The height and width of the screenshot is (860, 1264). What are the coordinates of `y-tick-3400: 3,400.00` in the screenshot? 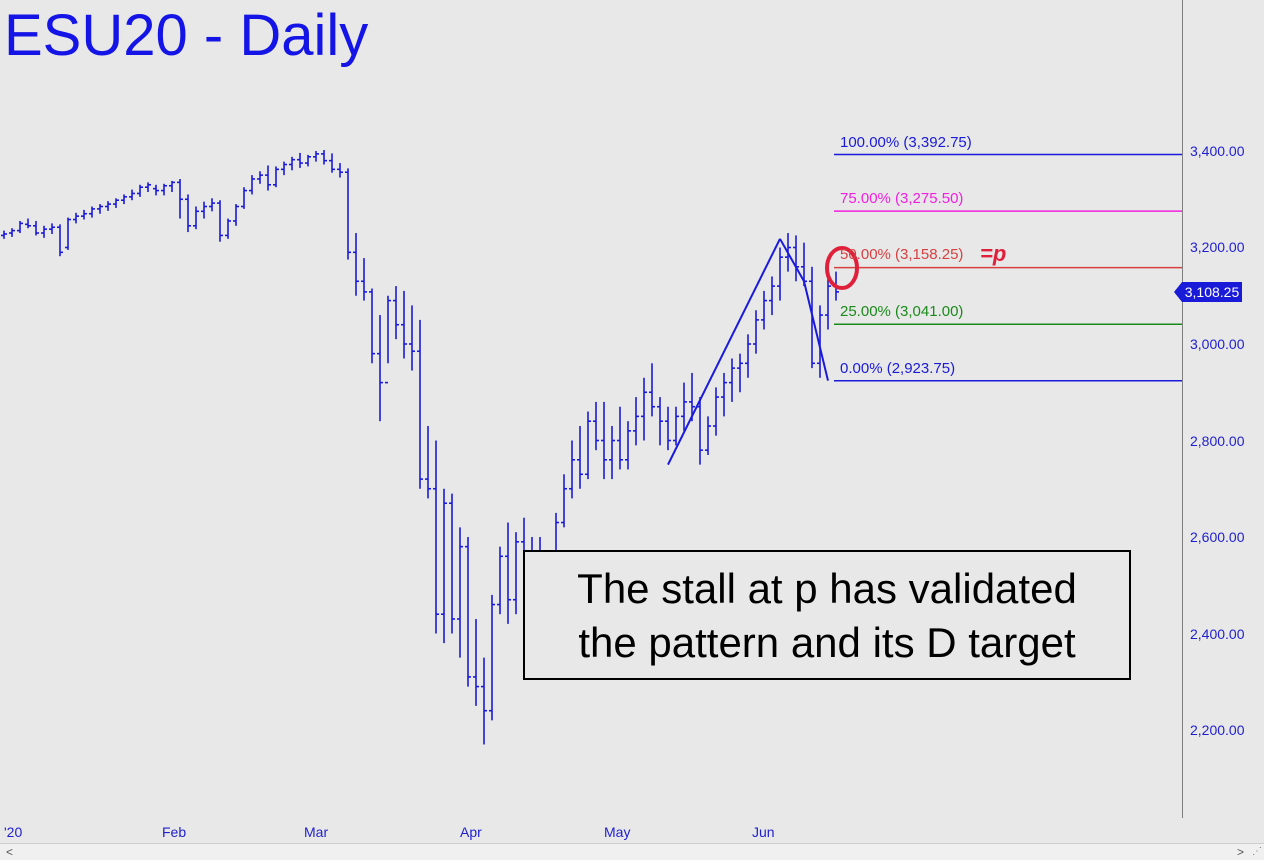 It's located at (1217, 151).